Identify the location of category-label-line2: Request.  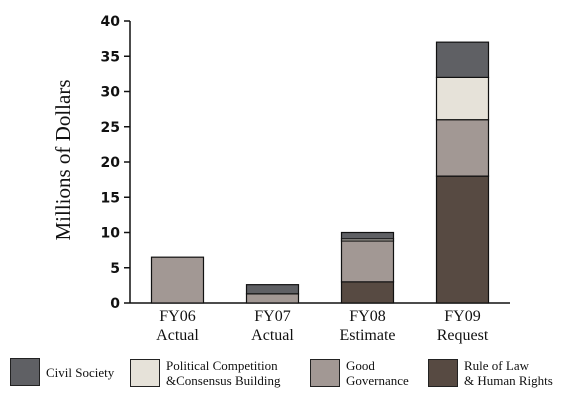
(463, 335).